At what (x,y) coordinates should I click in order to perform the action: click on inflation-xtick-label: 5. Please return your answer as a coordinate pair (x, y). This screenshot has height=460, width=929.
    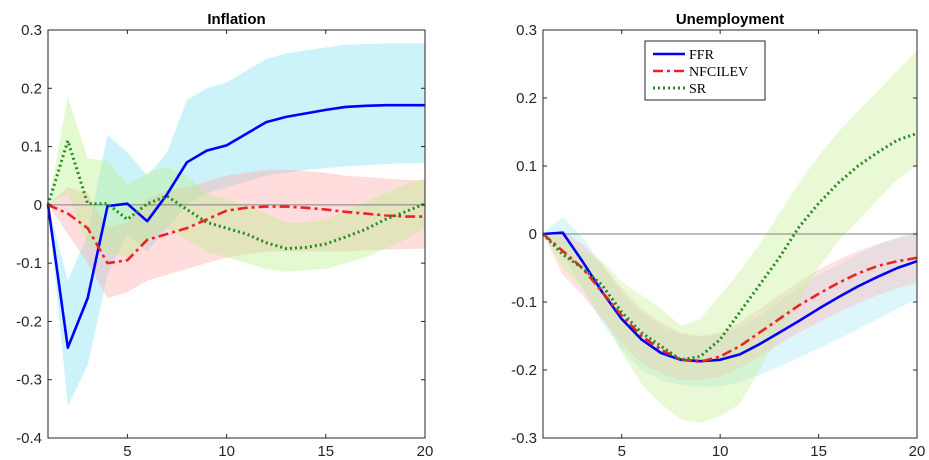
    Looking at the image, I should click on (127, 451).